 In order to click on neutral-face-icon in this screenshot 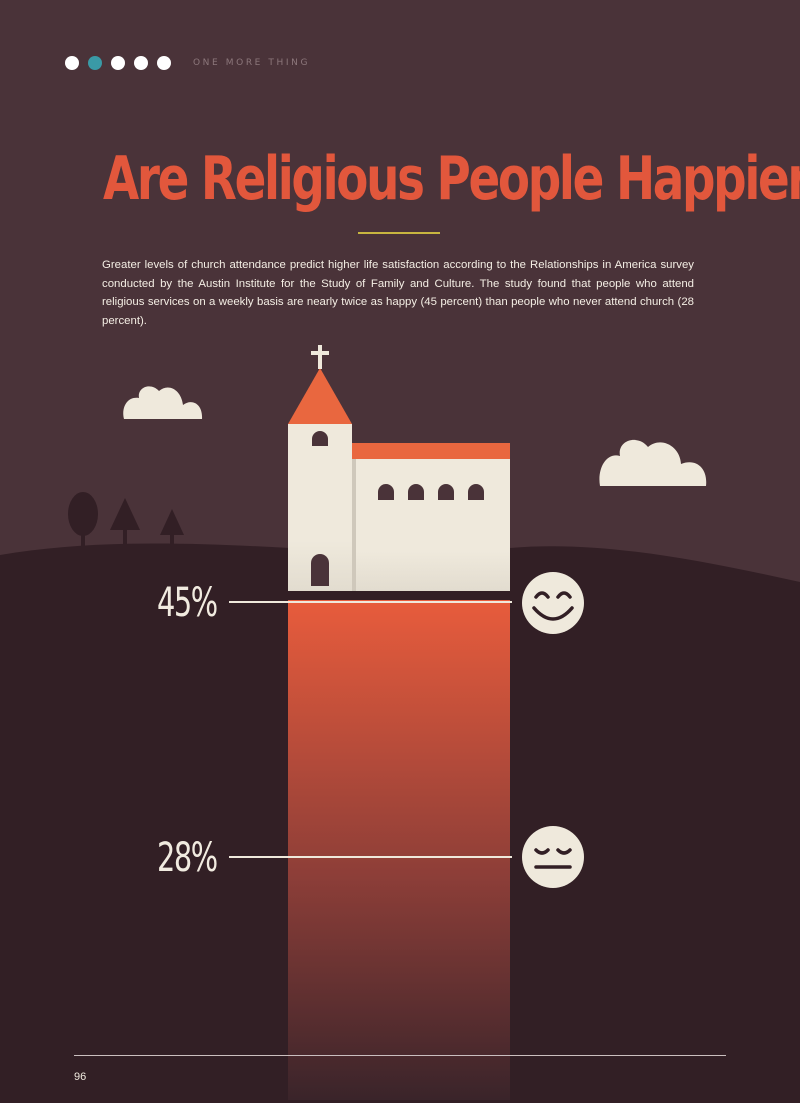, I will do `click(553, 857)`.